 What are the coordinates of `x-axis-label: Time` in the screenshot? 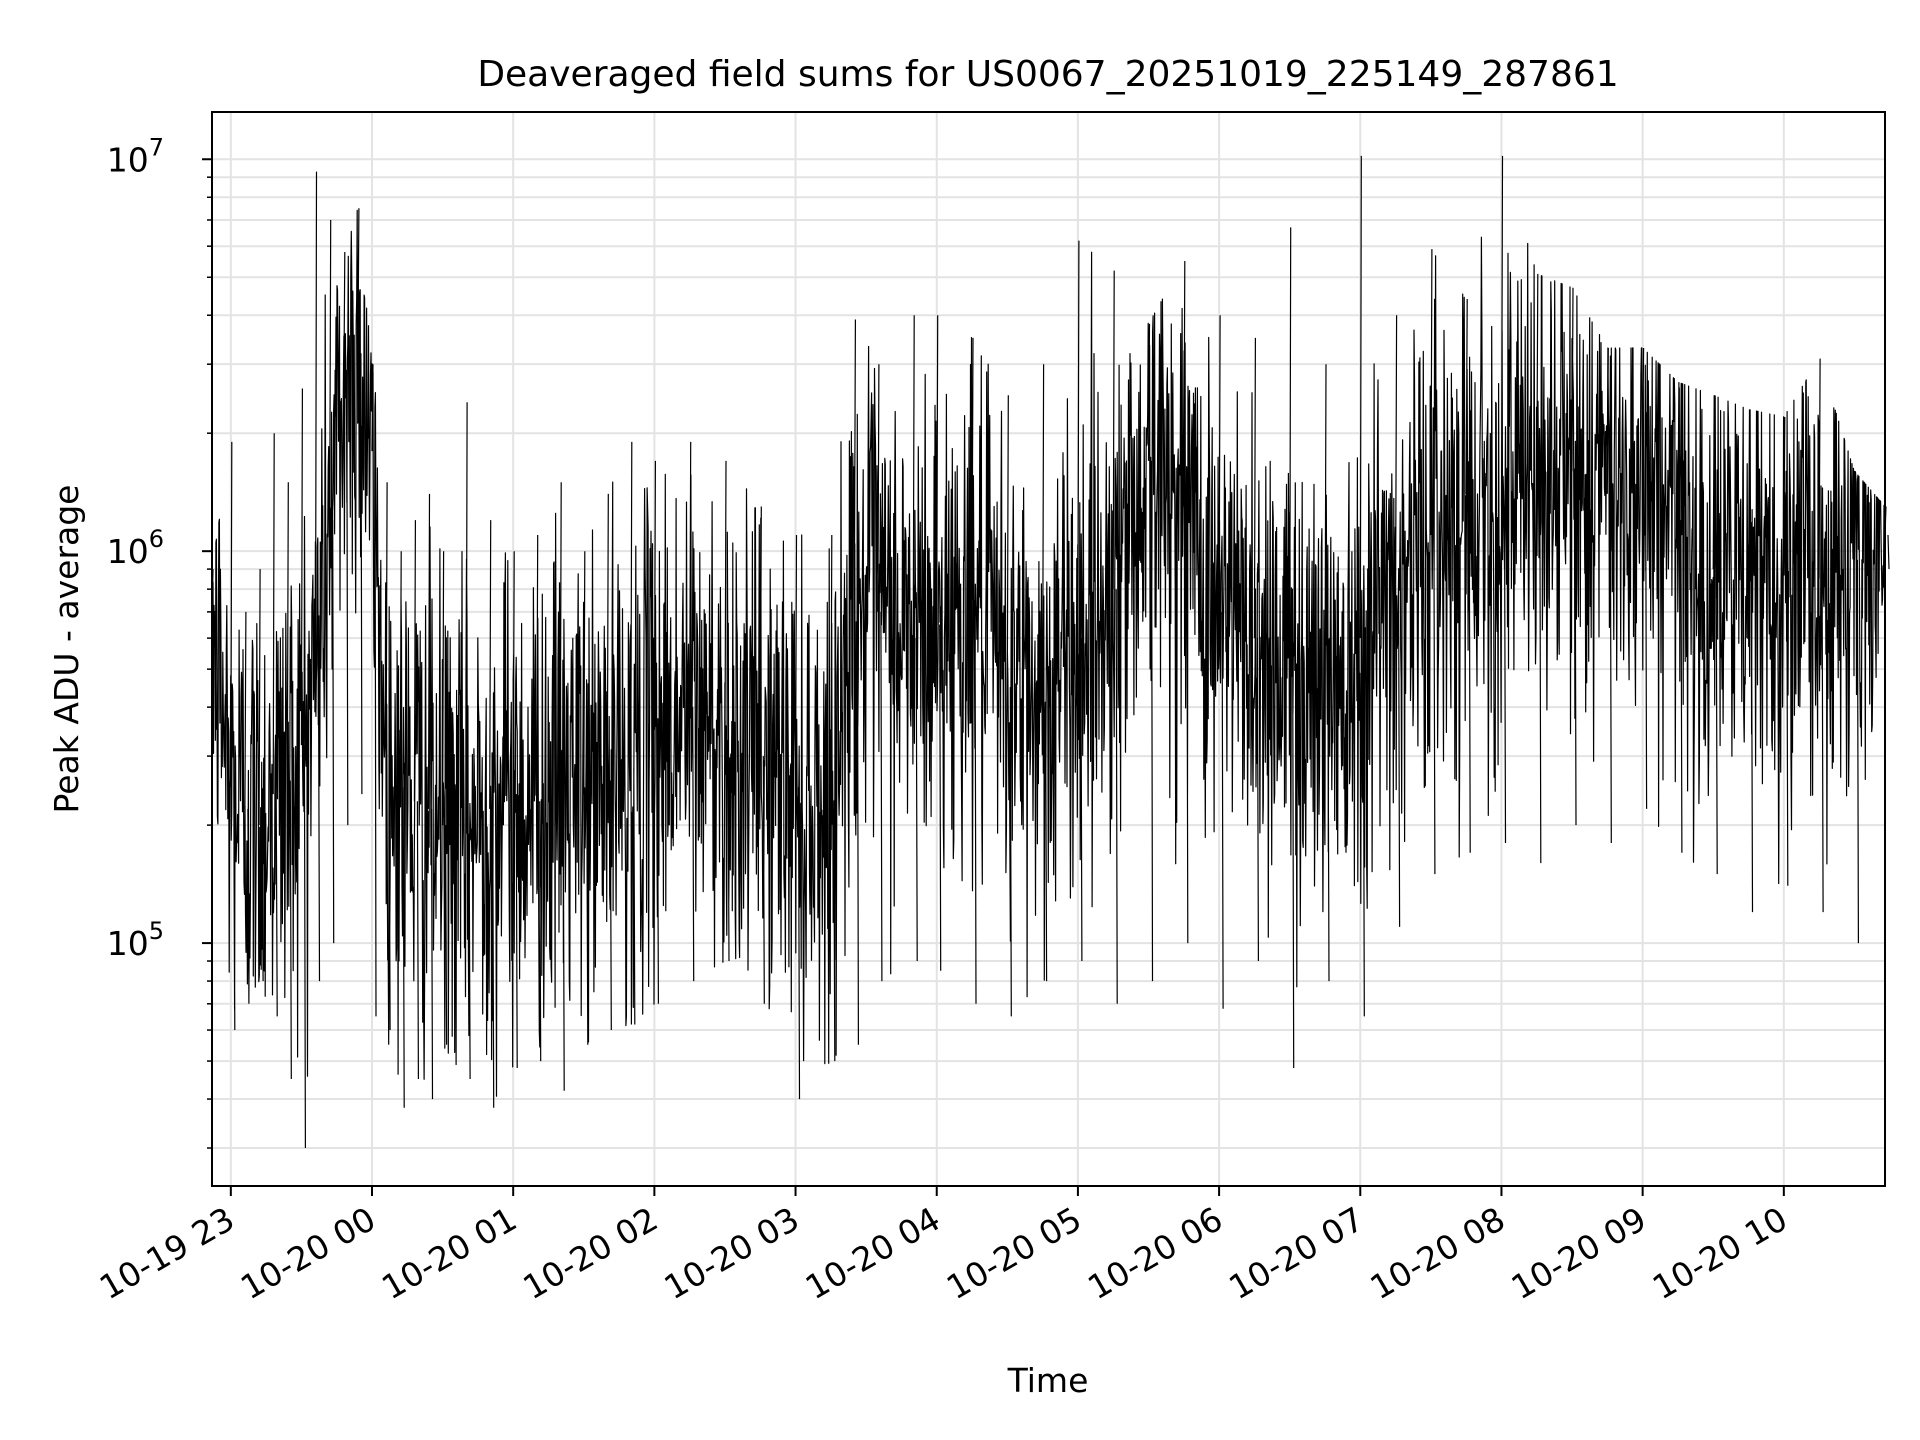 It's located at (1048, 1380).